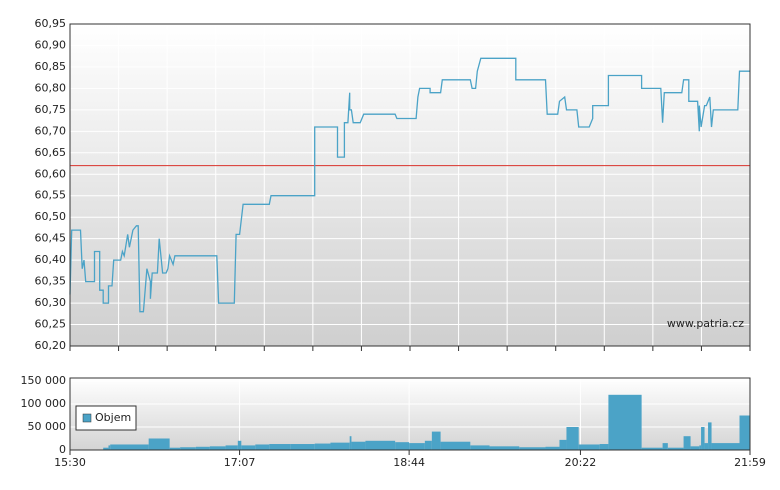 Image resolution: width=780 pixels, height=490 pixels. Describe the element at coordinates (51, 109) in the screenshot. I see `y-tick-label: 60,75` at that location.